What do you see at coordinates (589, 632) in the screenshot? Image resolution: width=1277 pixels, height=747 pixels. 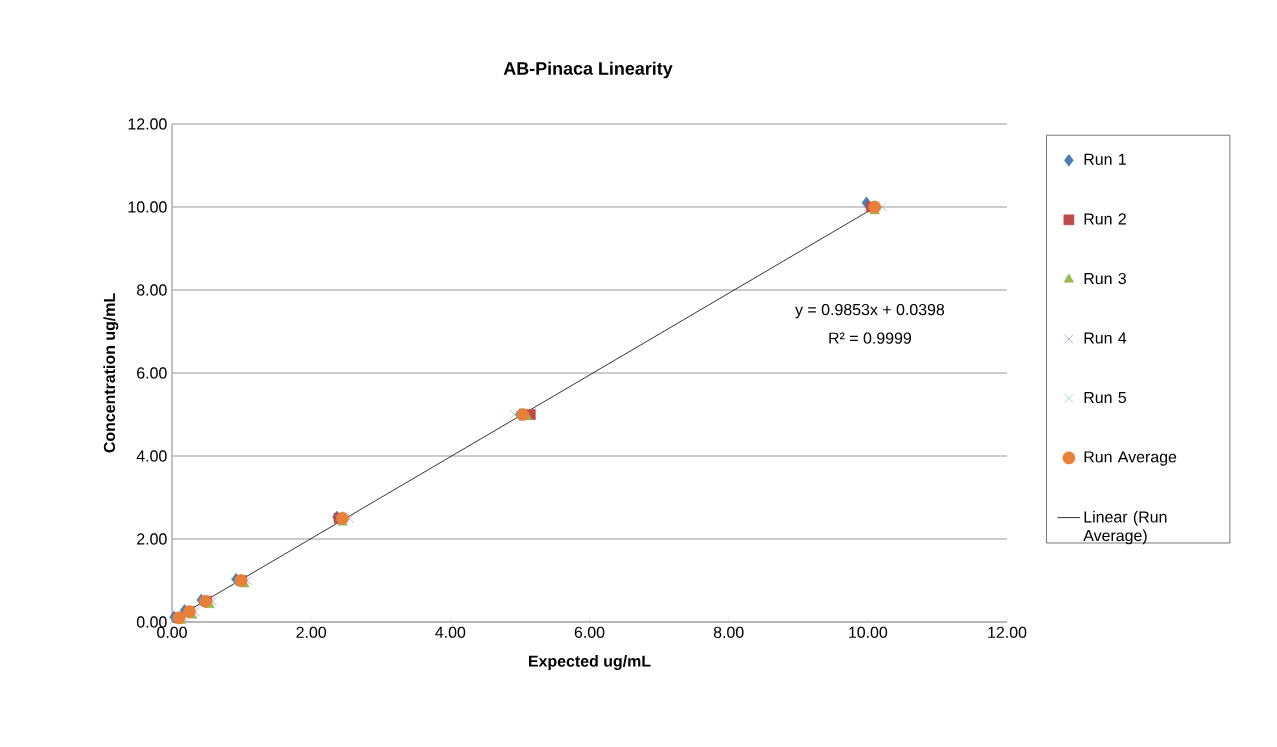 I see `x-tick-label: 6.00` at bounding box center [589, 632].